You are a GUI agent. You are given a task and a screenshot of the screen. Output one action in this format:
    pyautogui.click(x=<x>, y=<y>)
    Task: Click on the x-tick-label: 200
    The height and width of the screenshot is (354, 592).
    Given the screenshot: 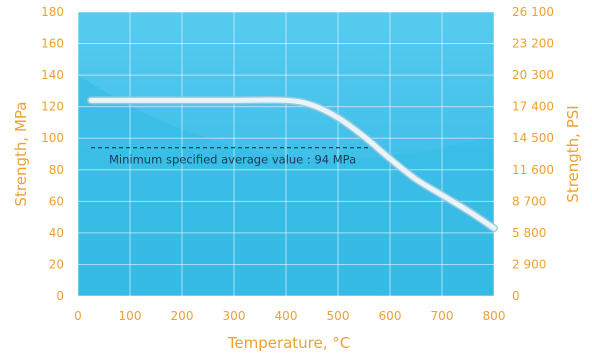 What is the action you would take?
    pyautogui.click(x=182, y=316)
    